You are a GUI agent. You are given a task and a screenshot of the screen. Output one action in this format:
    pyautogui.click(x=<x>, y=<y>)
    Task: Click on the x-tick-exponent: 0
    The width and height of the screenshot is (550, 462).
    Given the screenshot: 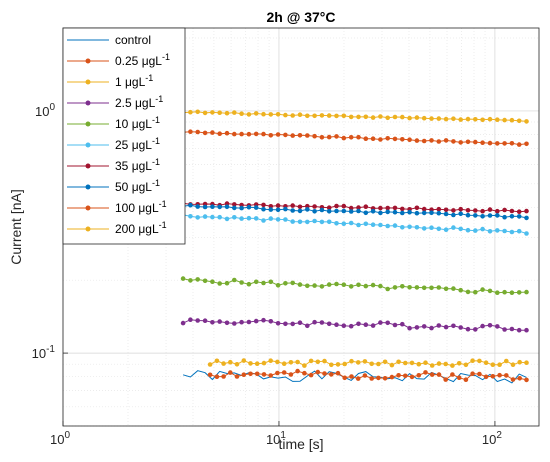 What is the action you would take?
    pyautogui.click(x=67, y=435)
    